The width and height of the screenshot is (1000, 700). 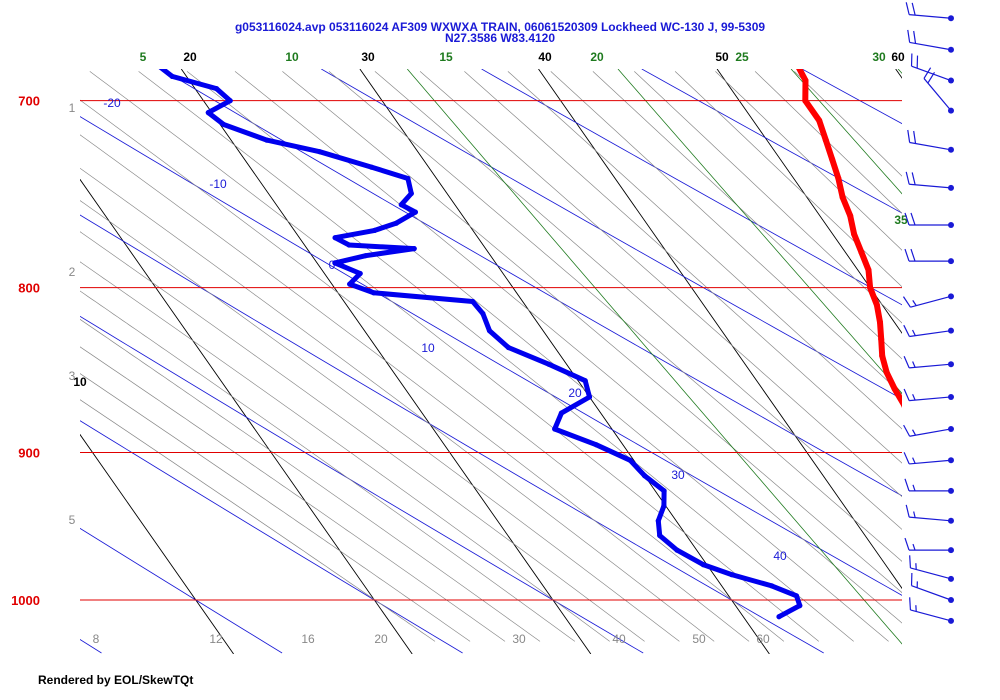 What do you see at coordinates (190, 57) in the screenshot?
I see `isotherm-label: 20` at bounding box center [190, 57].